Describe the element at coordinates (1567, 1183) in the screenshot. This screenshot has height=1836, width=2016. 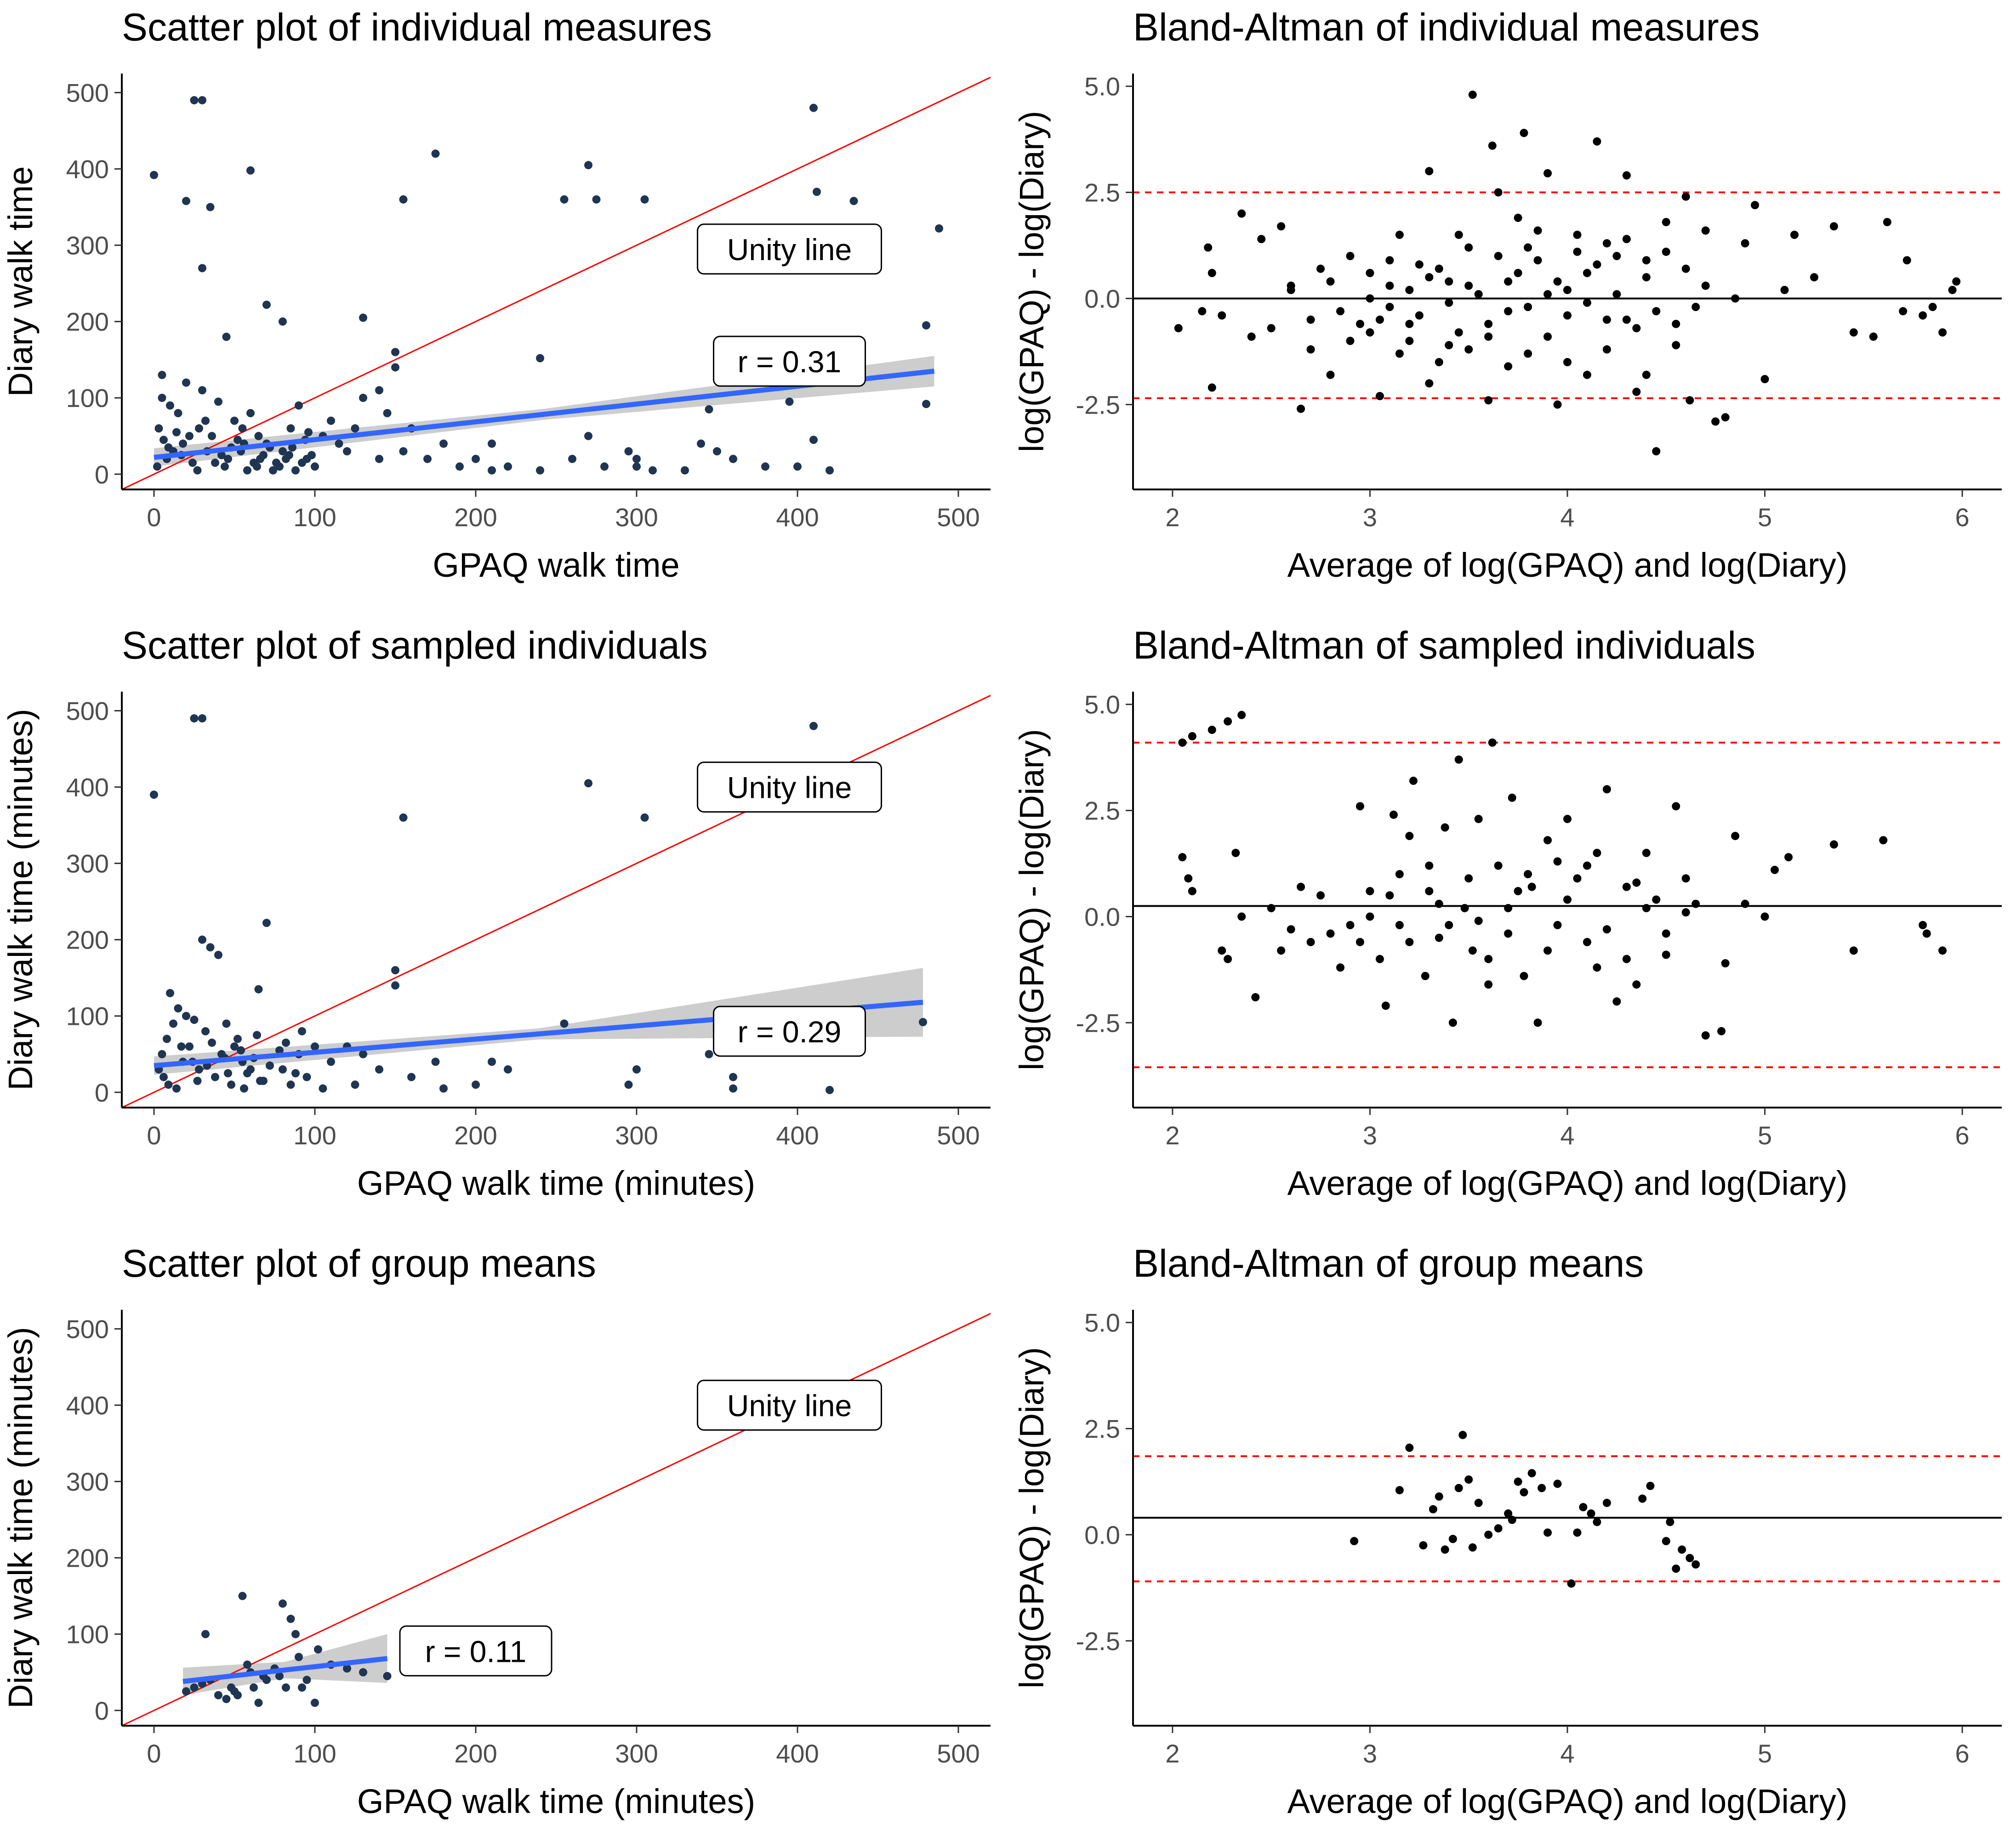
I see `x-axis-label: Average of log(GPAQ) and log(Diary)` at that location.